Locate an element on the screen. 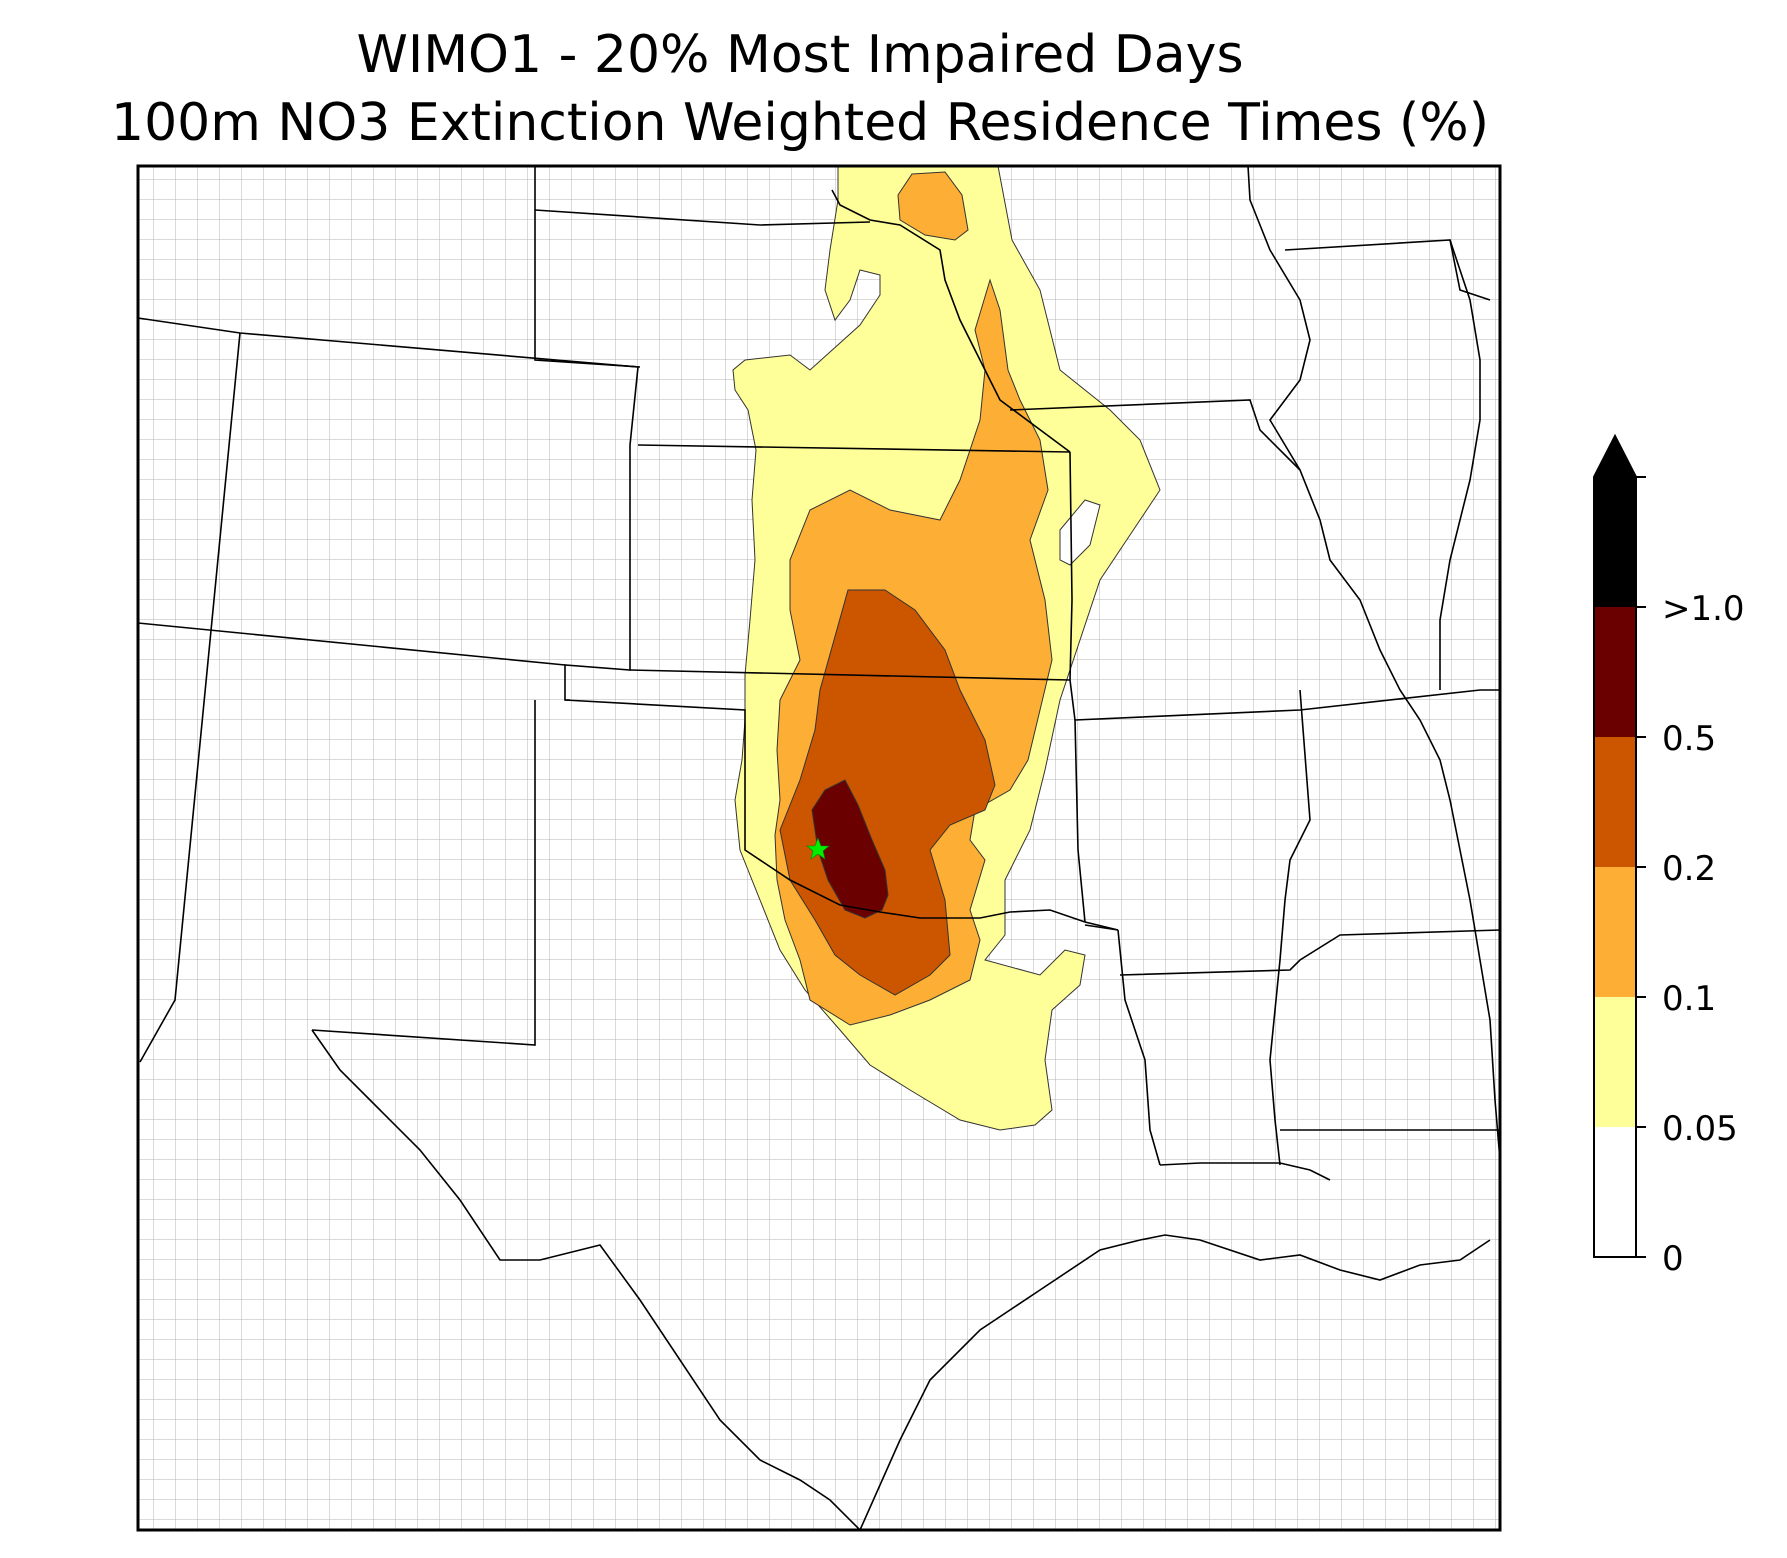 This screenshot has height=1558, width=1787. colorbar is located at coordinates (1619, 845).